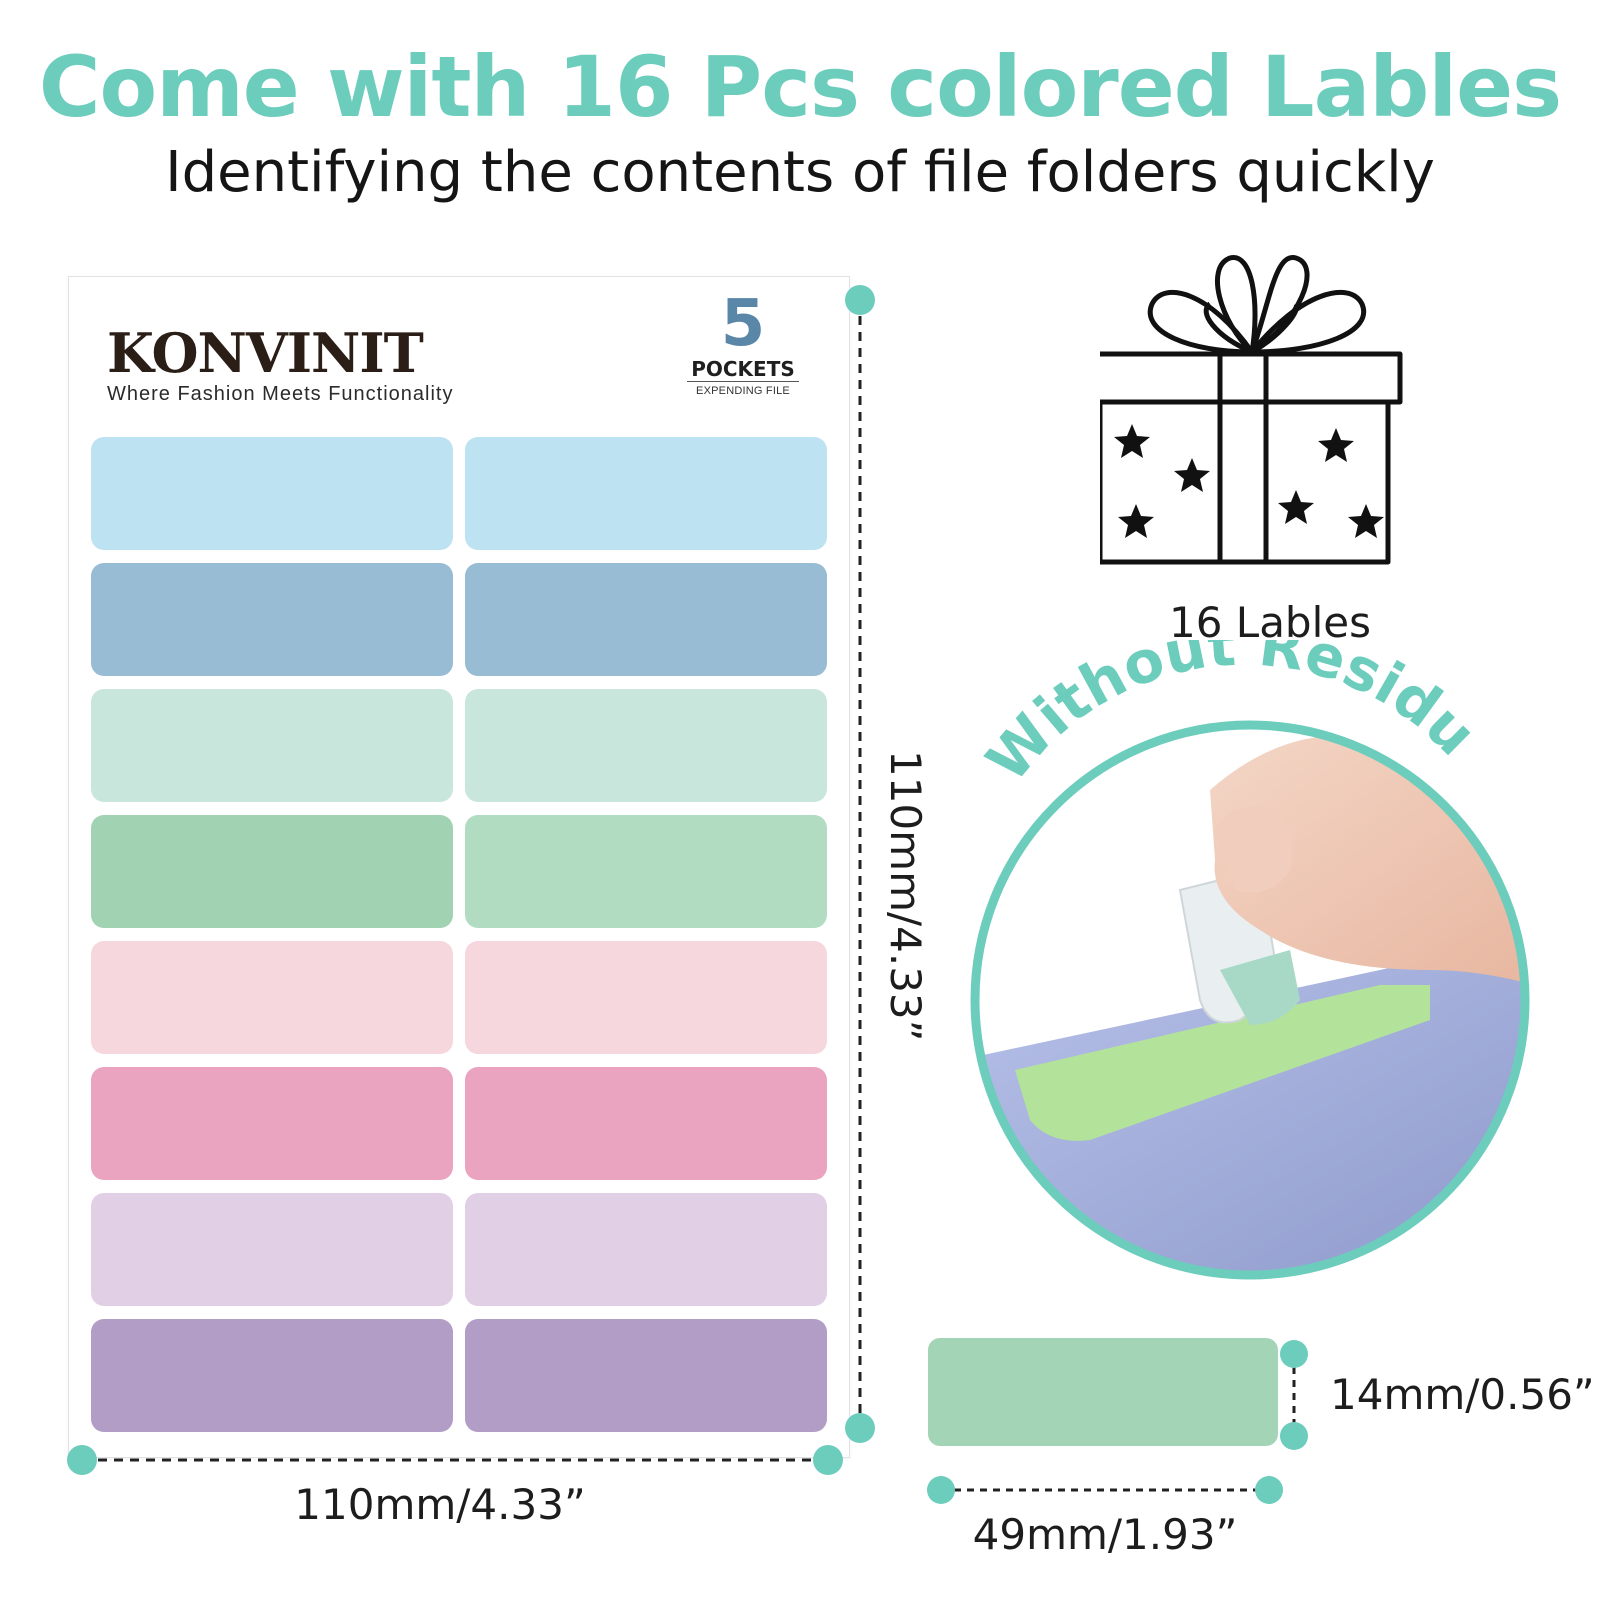 The image size is (1600, 1600). Describe the element at coordinates (1103, 1392) in the screenshot. I see `single-label-sample` at that location.